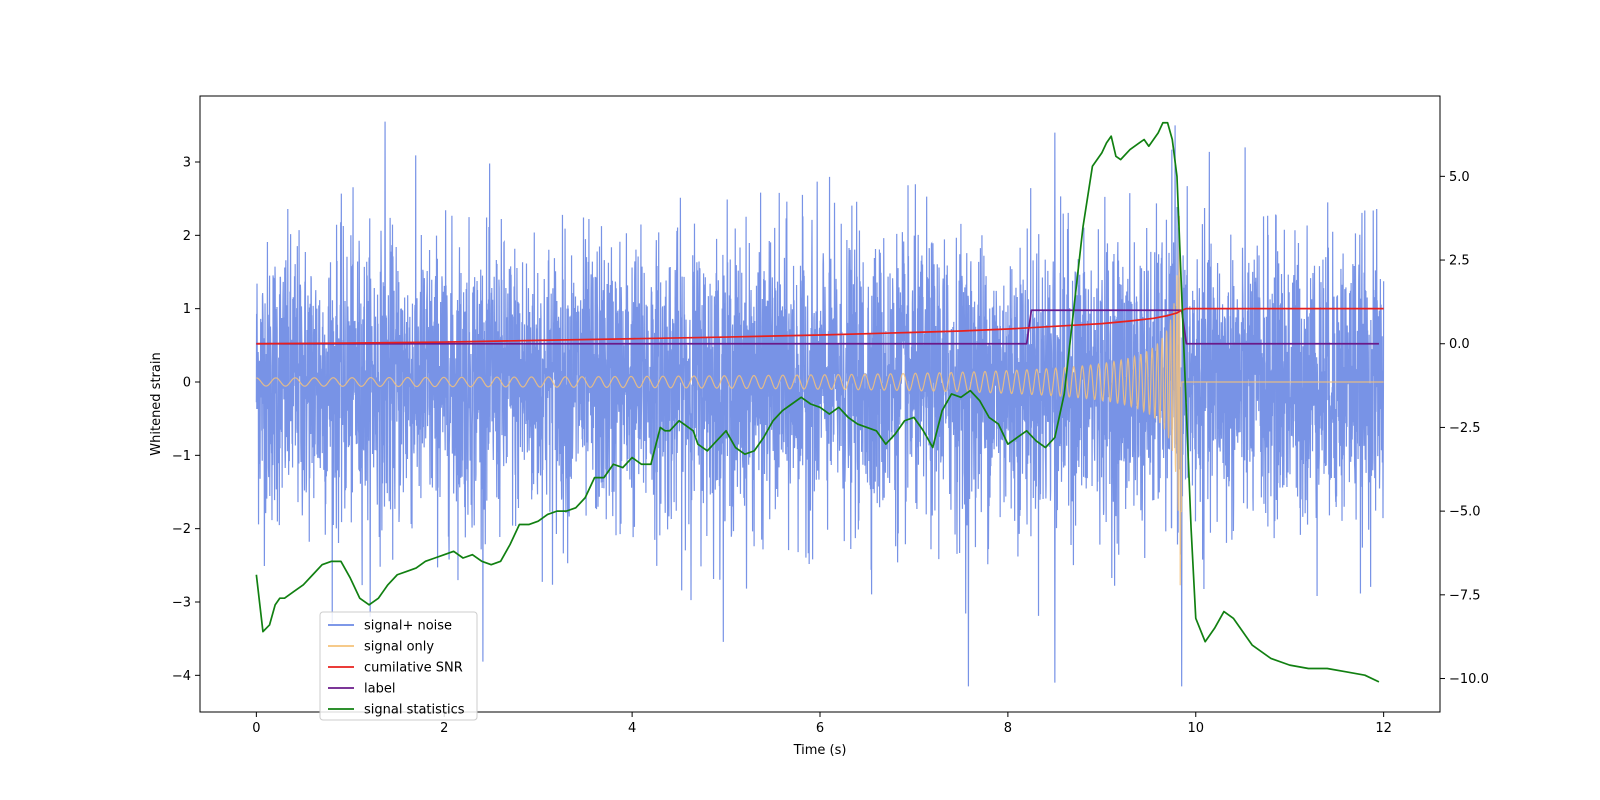 This screenshot has width=1600, height=800. Describe the element at coordinates (444, 728) in the screenshot. I see `x-tick-label: 2` at that location.